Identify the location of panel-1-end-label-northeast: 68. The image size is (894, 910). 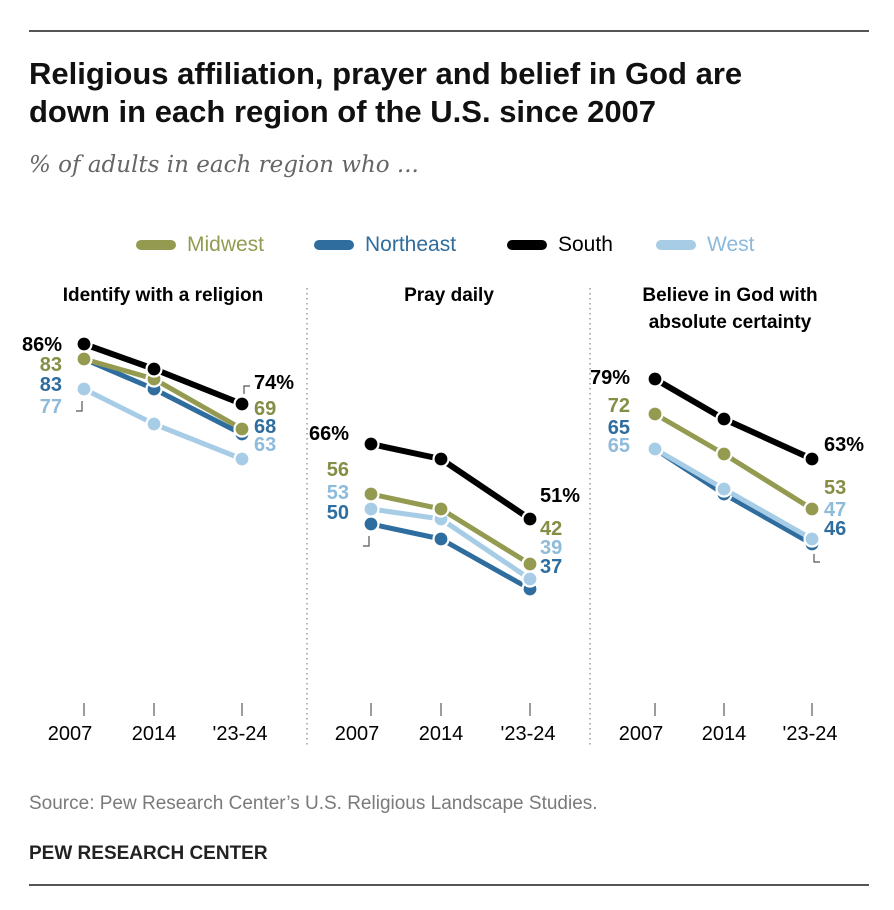
(265, 427).